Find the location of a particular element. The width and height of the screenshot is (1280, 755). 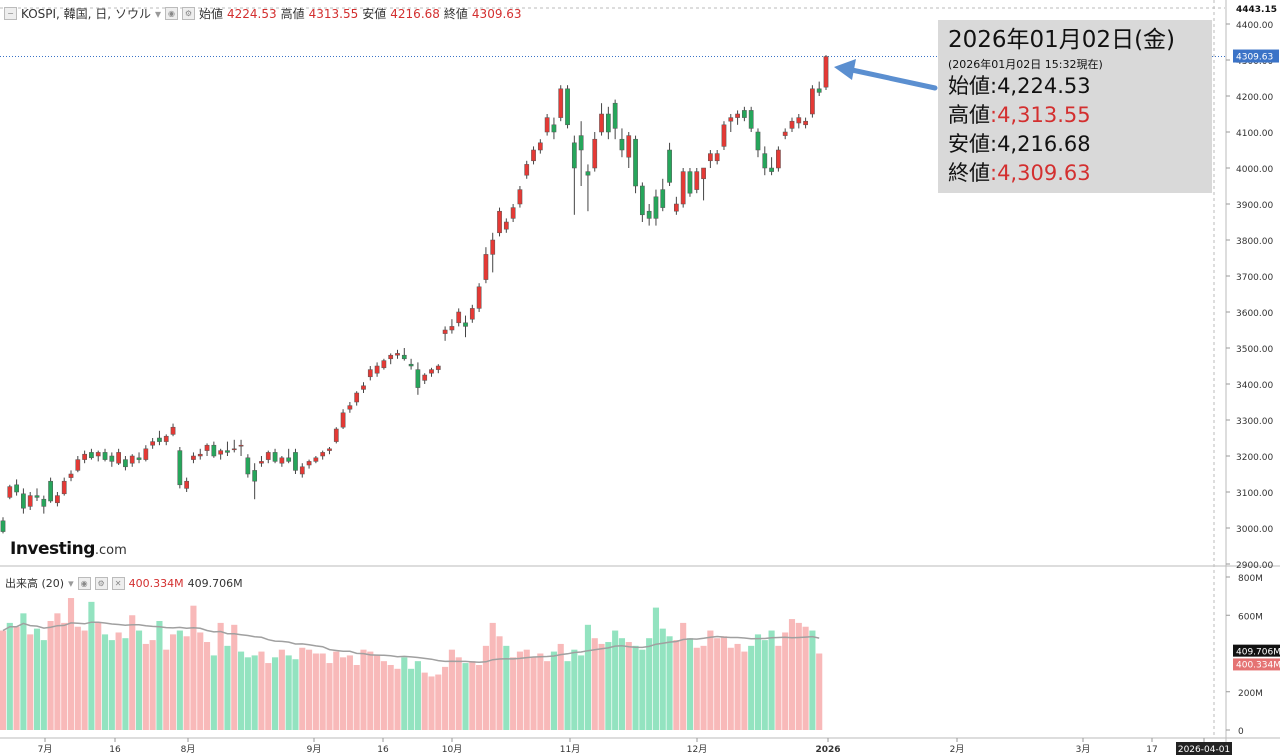

open-label: 始値 is located at coordinates (210, 14).